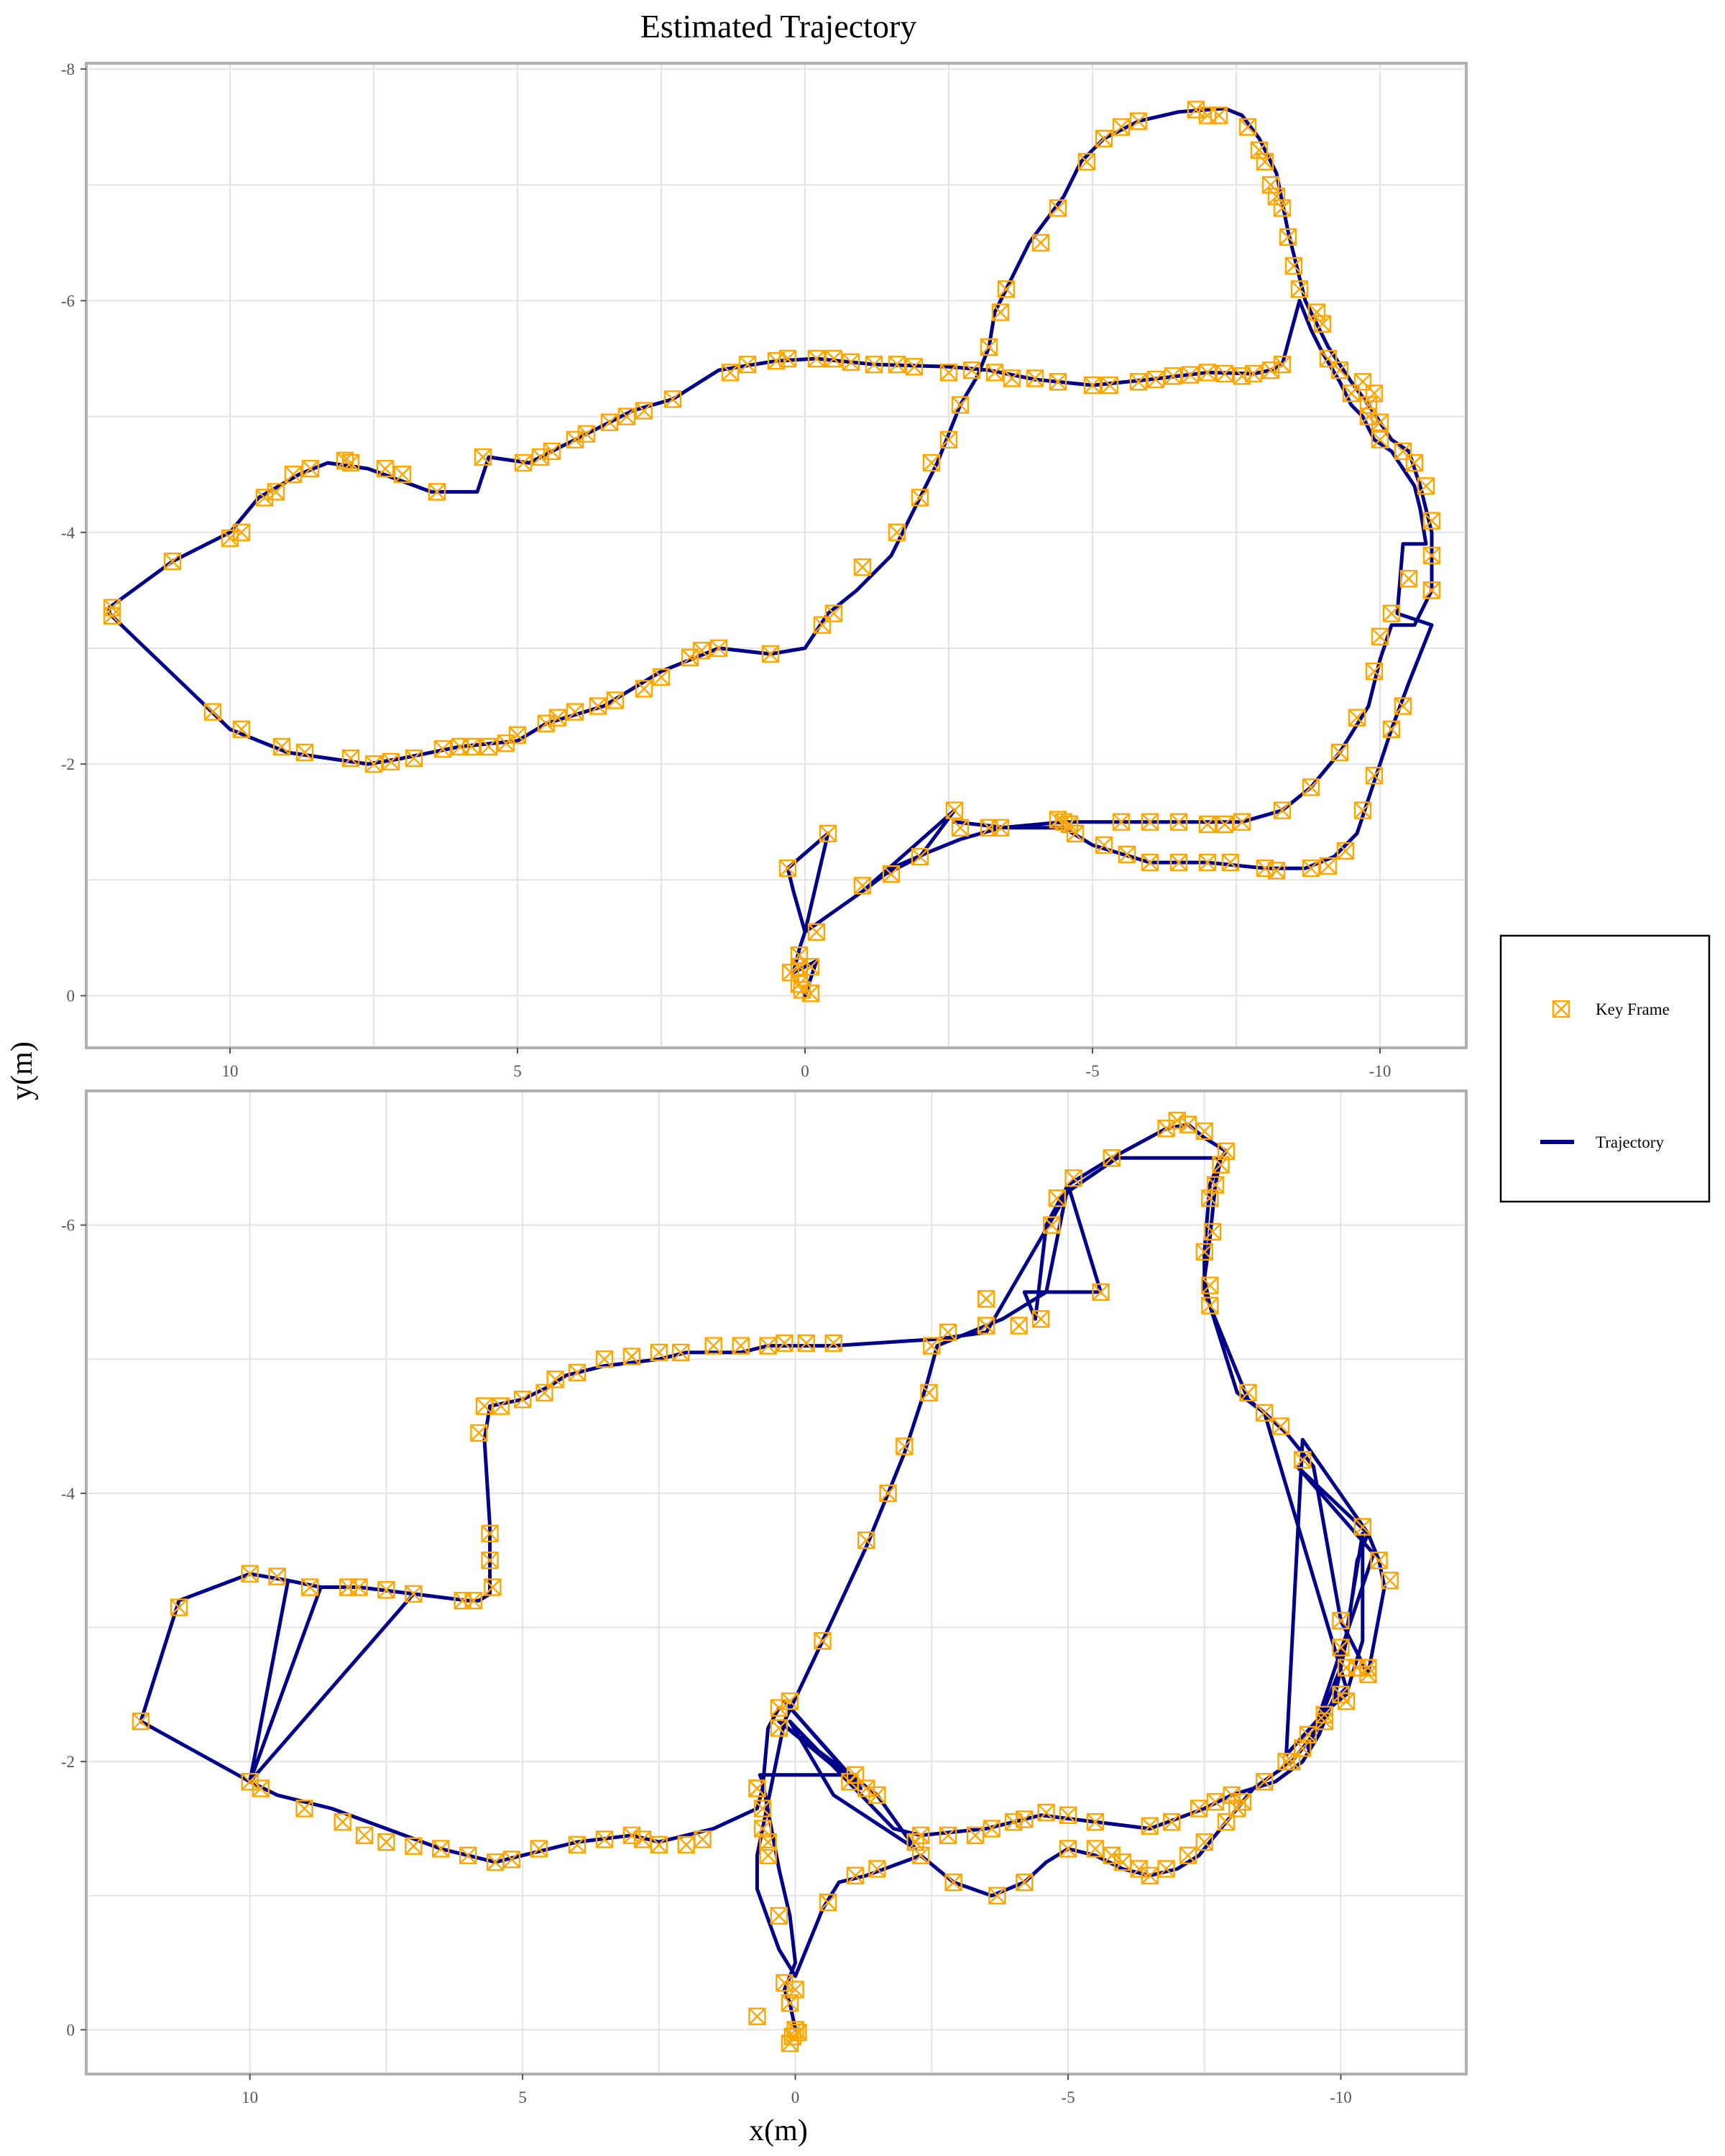 The image size is (1725, 2156). I want to click on y-tick-label: -8, so click(68, 69).